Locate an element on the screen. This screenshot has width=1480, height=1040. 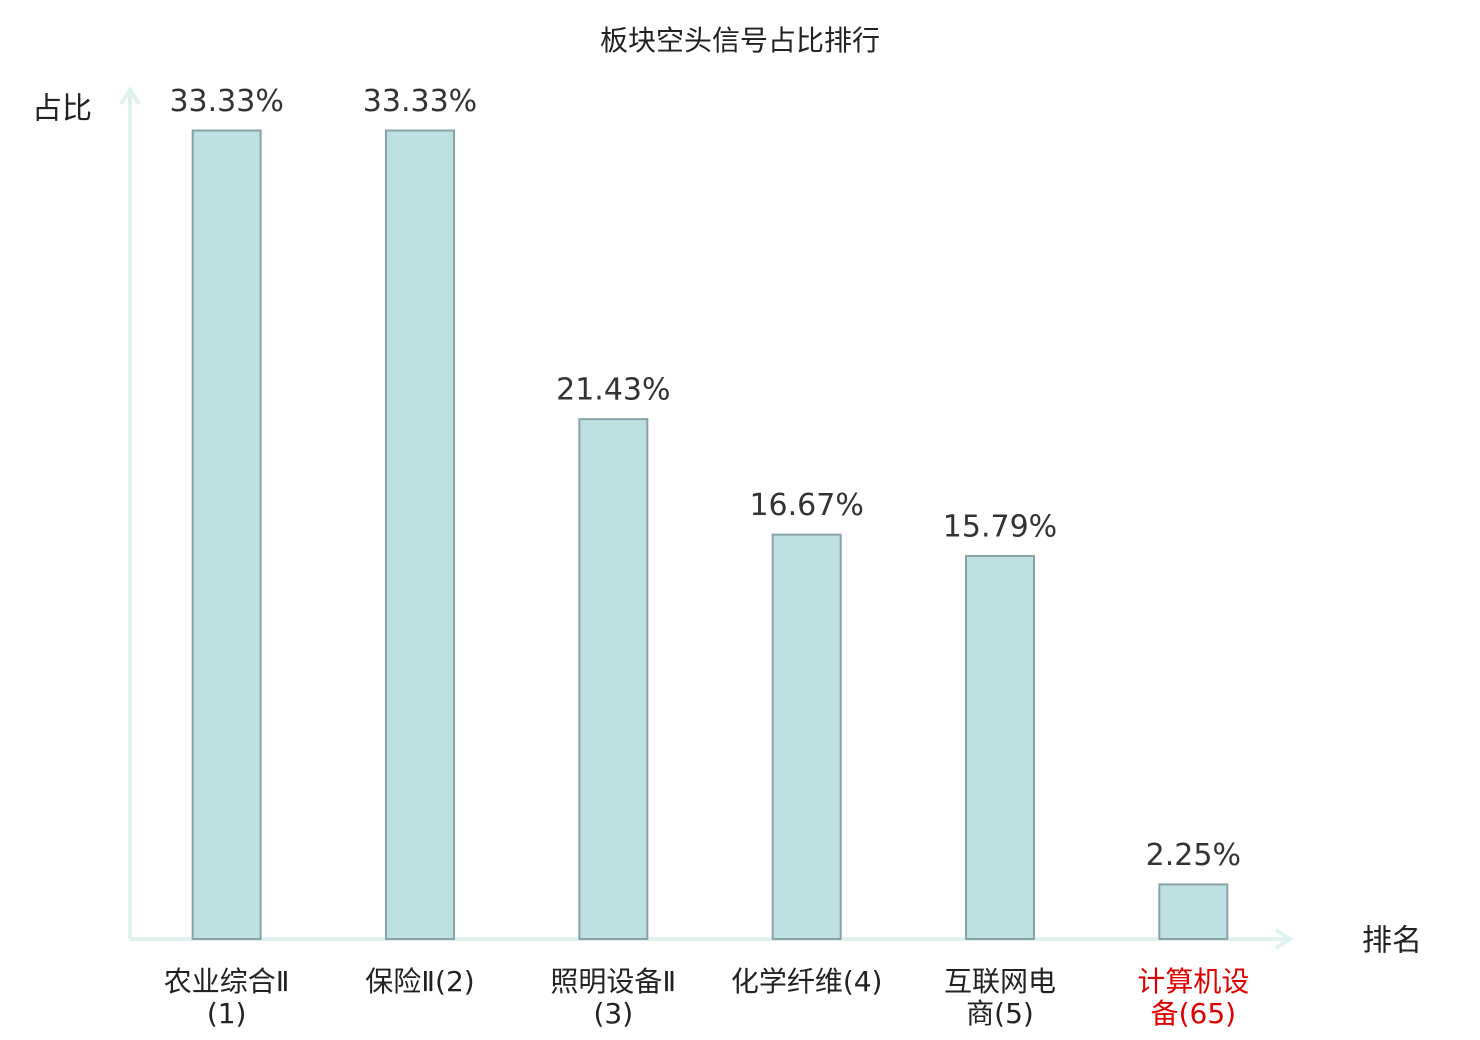
y-axis is located at coordinates (130, 512).